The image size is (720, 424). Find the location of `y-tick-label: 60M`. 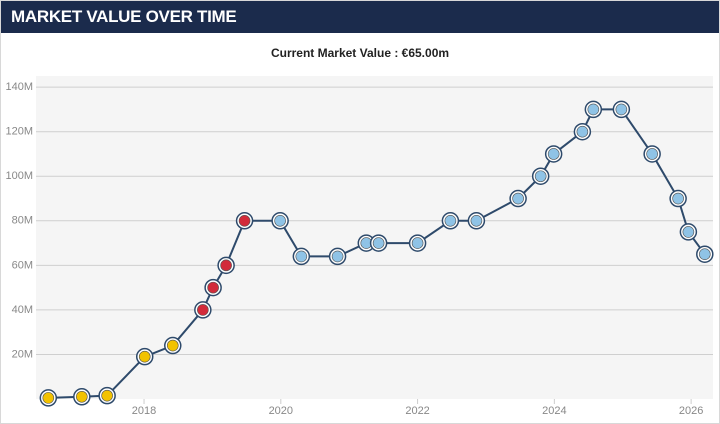

y-tick-label: 60M is located at coordinates (22, 265).